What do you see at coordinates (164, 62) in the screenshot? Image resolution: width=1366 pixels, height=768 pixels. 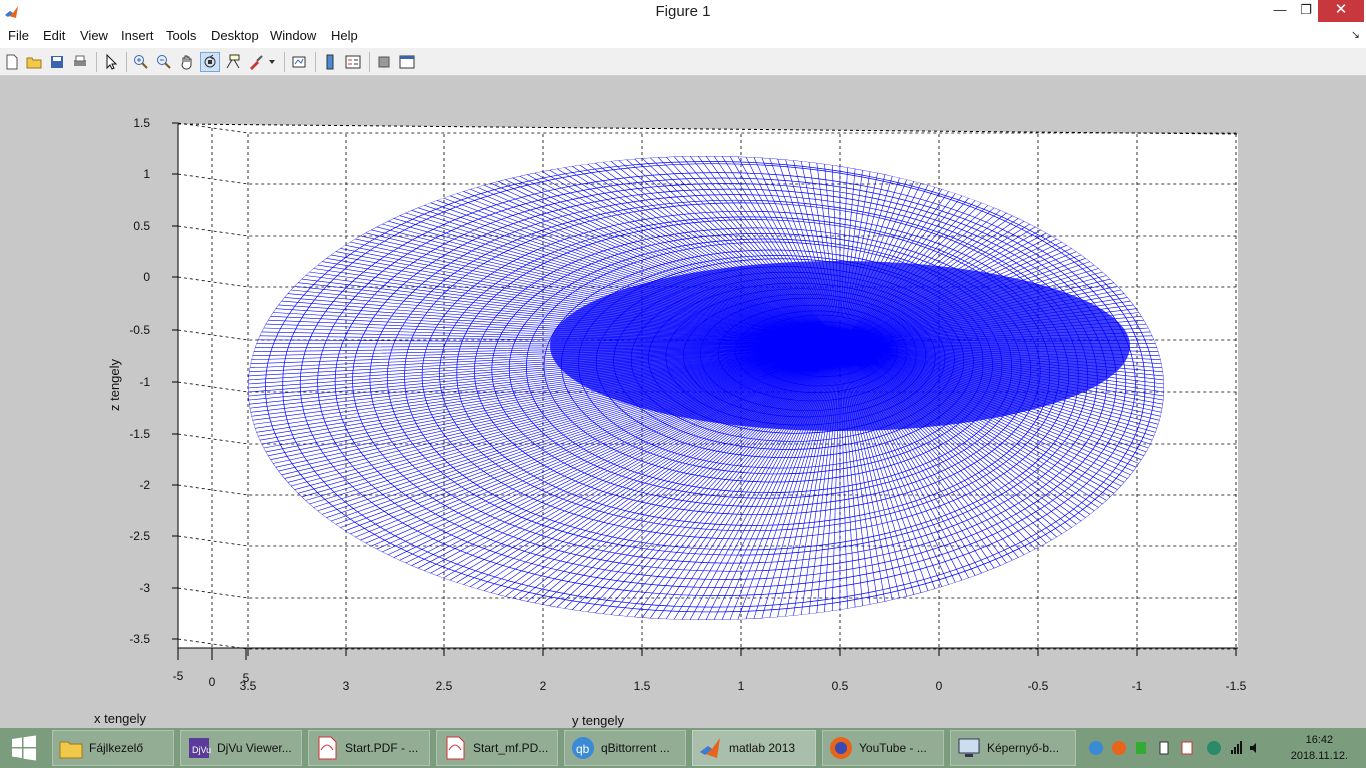 I see `zoom-out-icon` at bounding box center [164, 62].